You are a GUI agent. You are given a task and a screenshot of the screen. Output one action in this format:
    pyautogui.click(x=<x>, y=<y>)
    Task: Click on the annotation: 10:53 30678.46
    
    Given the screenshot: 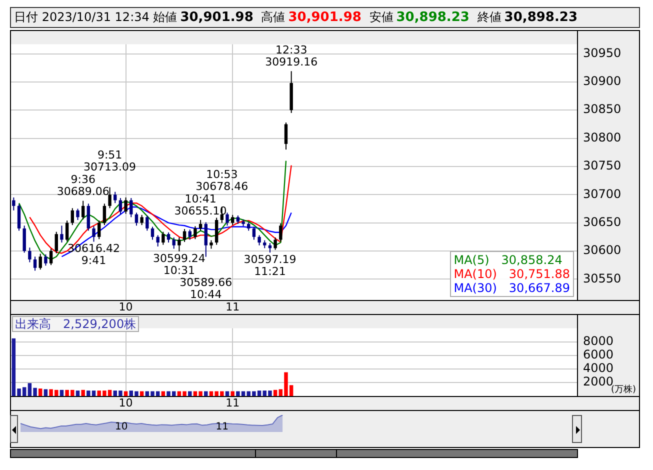 What is the action you would take?
    pyautogui.click(x=222, y=181)
    